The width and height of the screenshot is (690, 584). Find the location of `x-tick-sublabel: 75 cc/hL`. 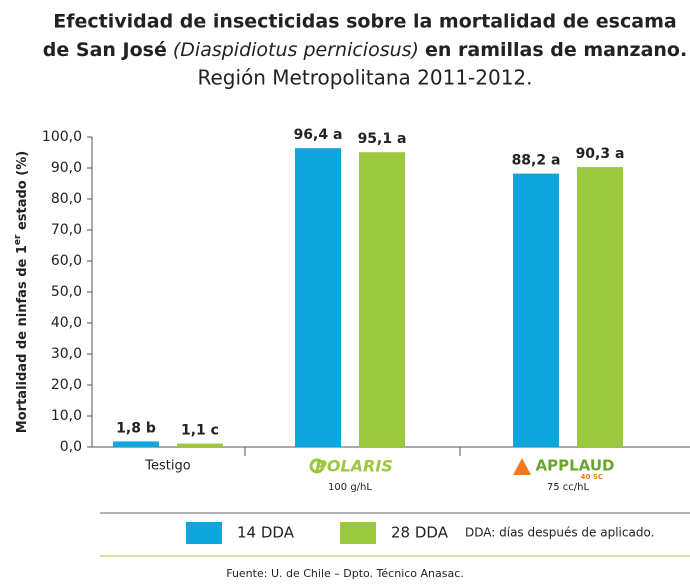

x-tick-sublabel: 75 cc/hL is located at coordinates (568, 487).